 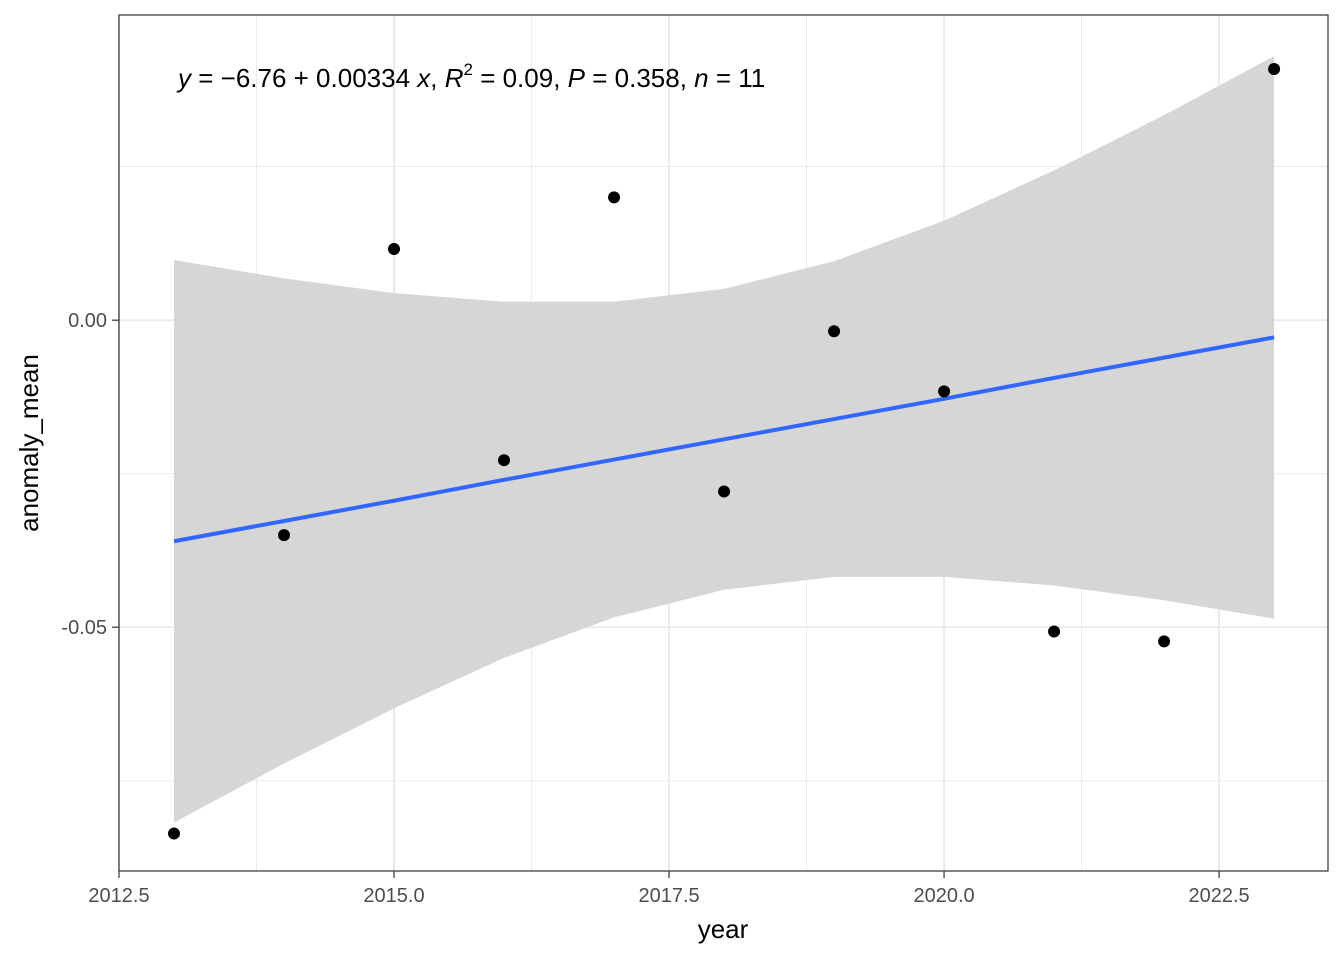 I want to click on x-tick-label: 2017.5, so click(x=668, y=896).